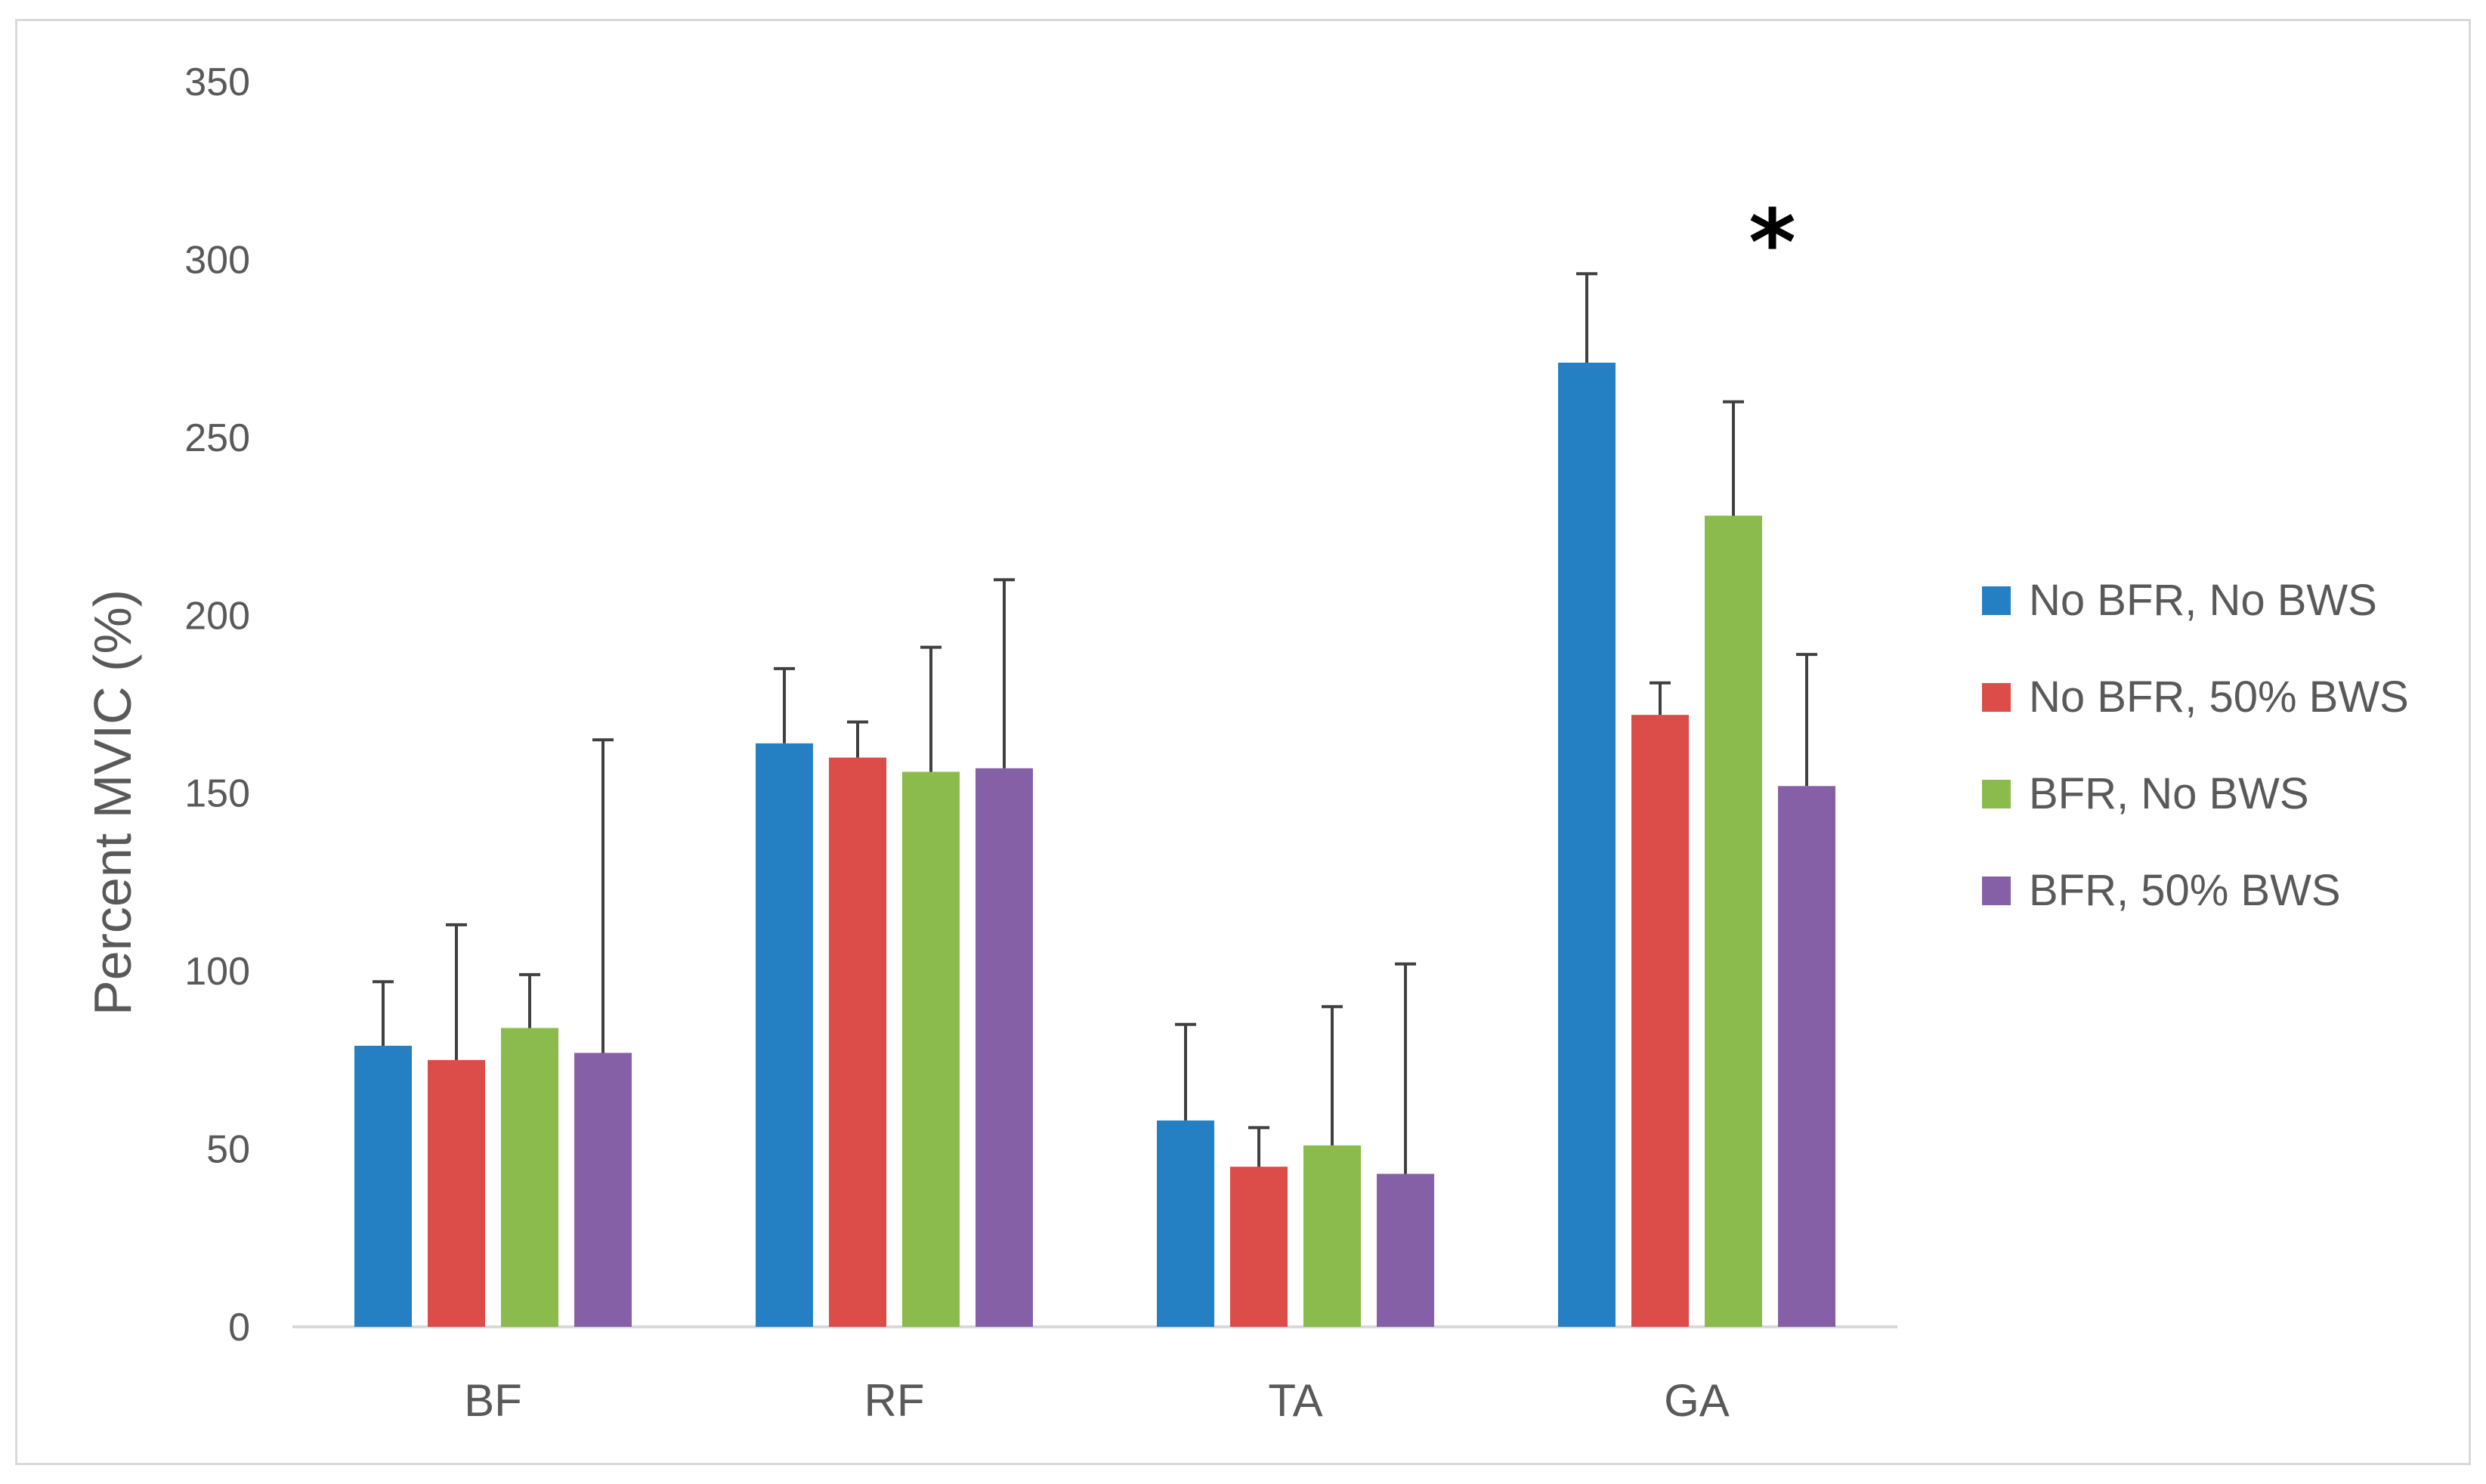 Image resolution: width=2486 pixels, height=1484 pixels. I want to click on y-tick-label: 250, so click(217, 438).